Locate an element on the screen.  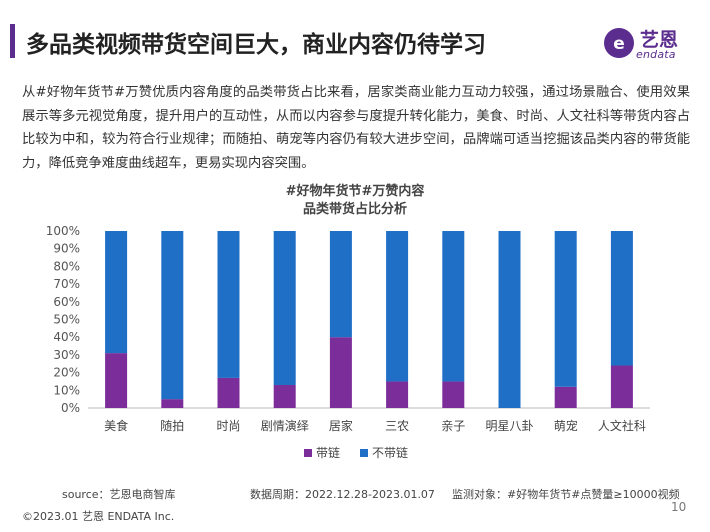
x-tick-label: 随拍 is located at coordinates (172, 425).